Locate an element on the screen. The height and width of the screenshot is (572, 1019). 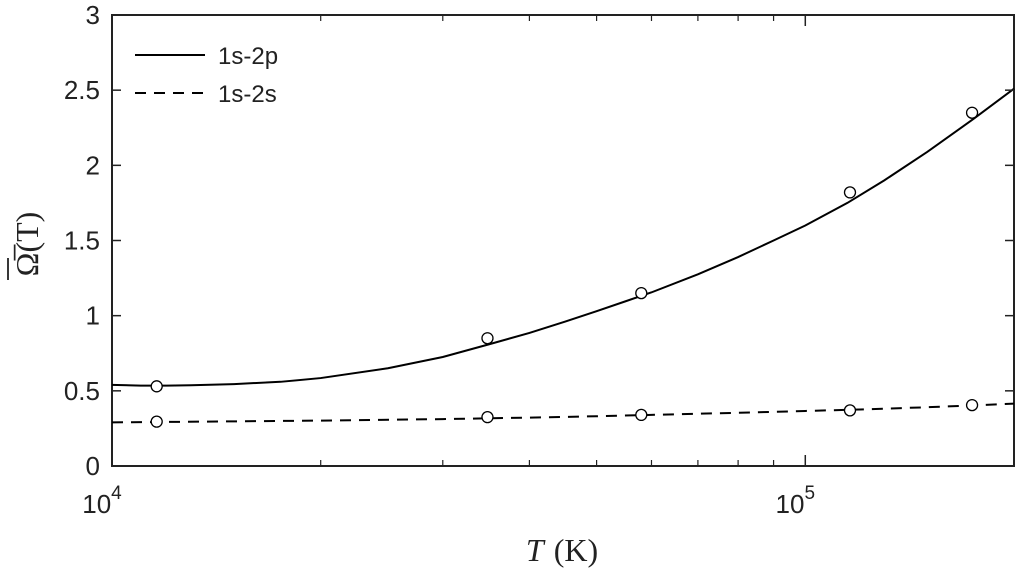
y-axis-title: Ω̅(T) is located at coordinates (26, 246).